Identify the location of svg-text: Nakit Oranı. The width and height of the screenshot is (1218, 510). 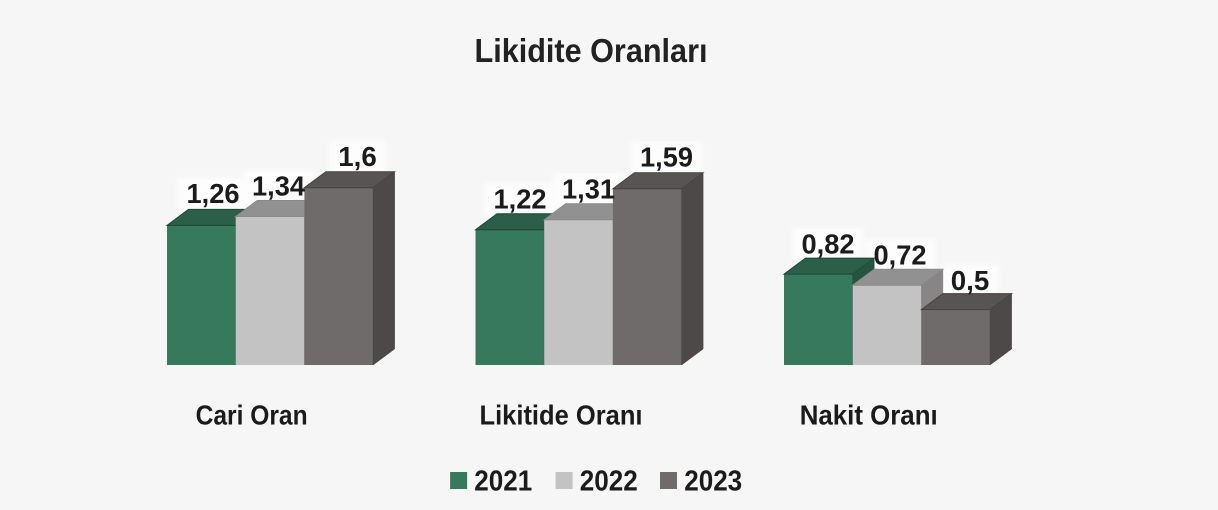
(869, 415).